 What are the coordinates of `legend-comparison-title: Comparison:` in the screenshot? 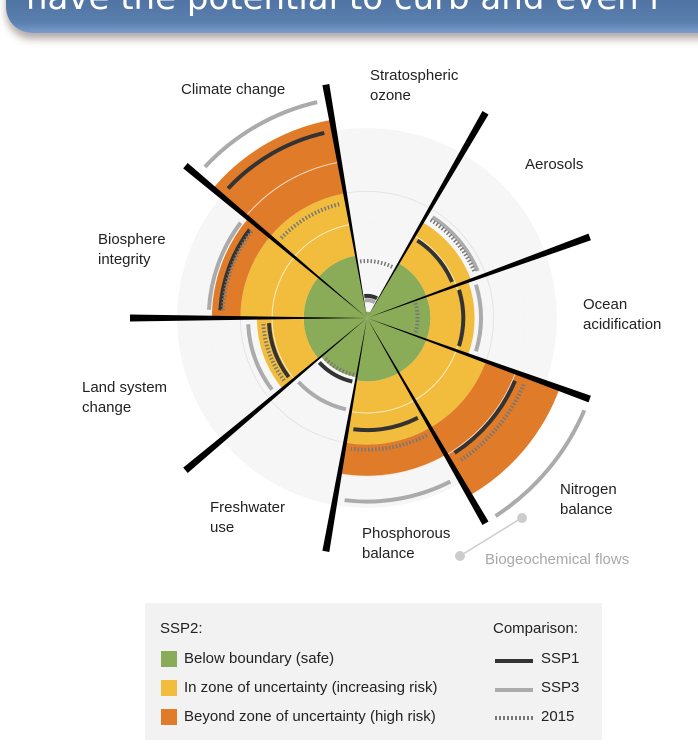 It's located at (536, 628).